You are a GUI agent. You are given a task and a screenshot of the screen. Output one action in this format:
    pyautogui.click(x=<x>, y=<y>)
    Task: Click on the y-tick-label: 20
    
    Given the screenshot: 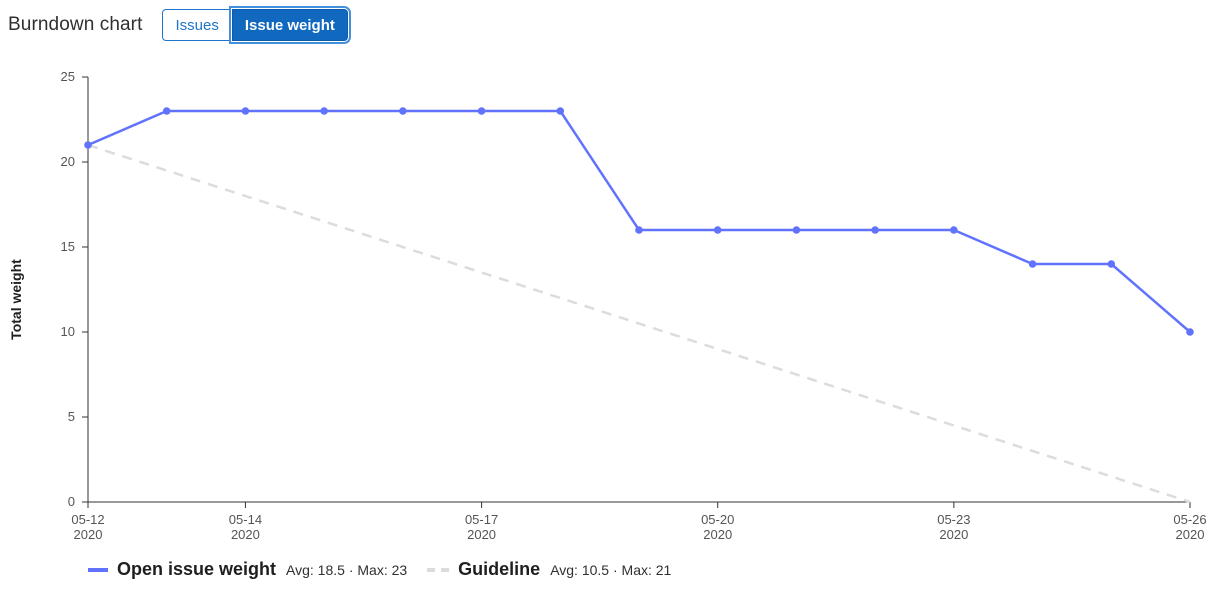 What is the action you would take?
    pyautogui.click(x=68, y=161)
    